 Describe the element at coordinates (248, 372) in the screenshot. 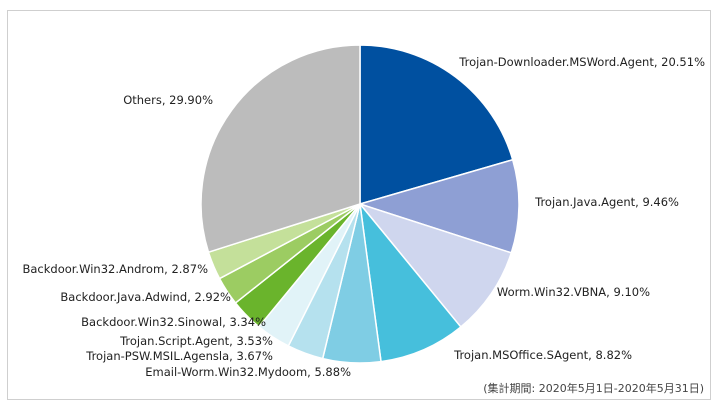

I see `slice-label-email-worm-win32-mydoom: Email-Worm.Win32.Mydoom, 5.88%` at that location.